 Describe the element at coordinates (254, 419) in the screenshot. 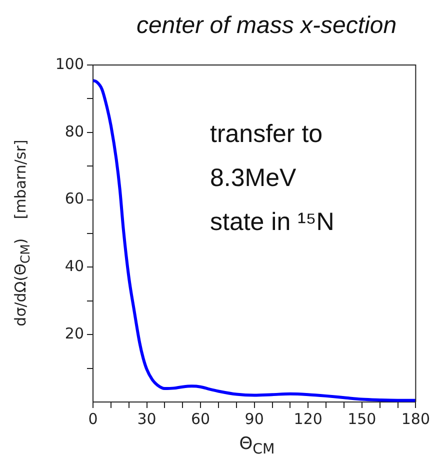

I see `x-tick-label: 90` at that location.